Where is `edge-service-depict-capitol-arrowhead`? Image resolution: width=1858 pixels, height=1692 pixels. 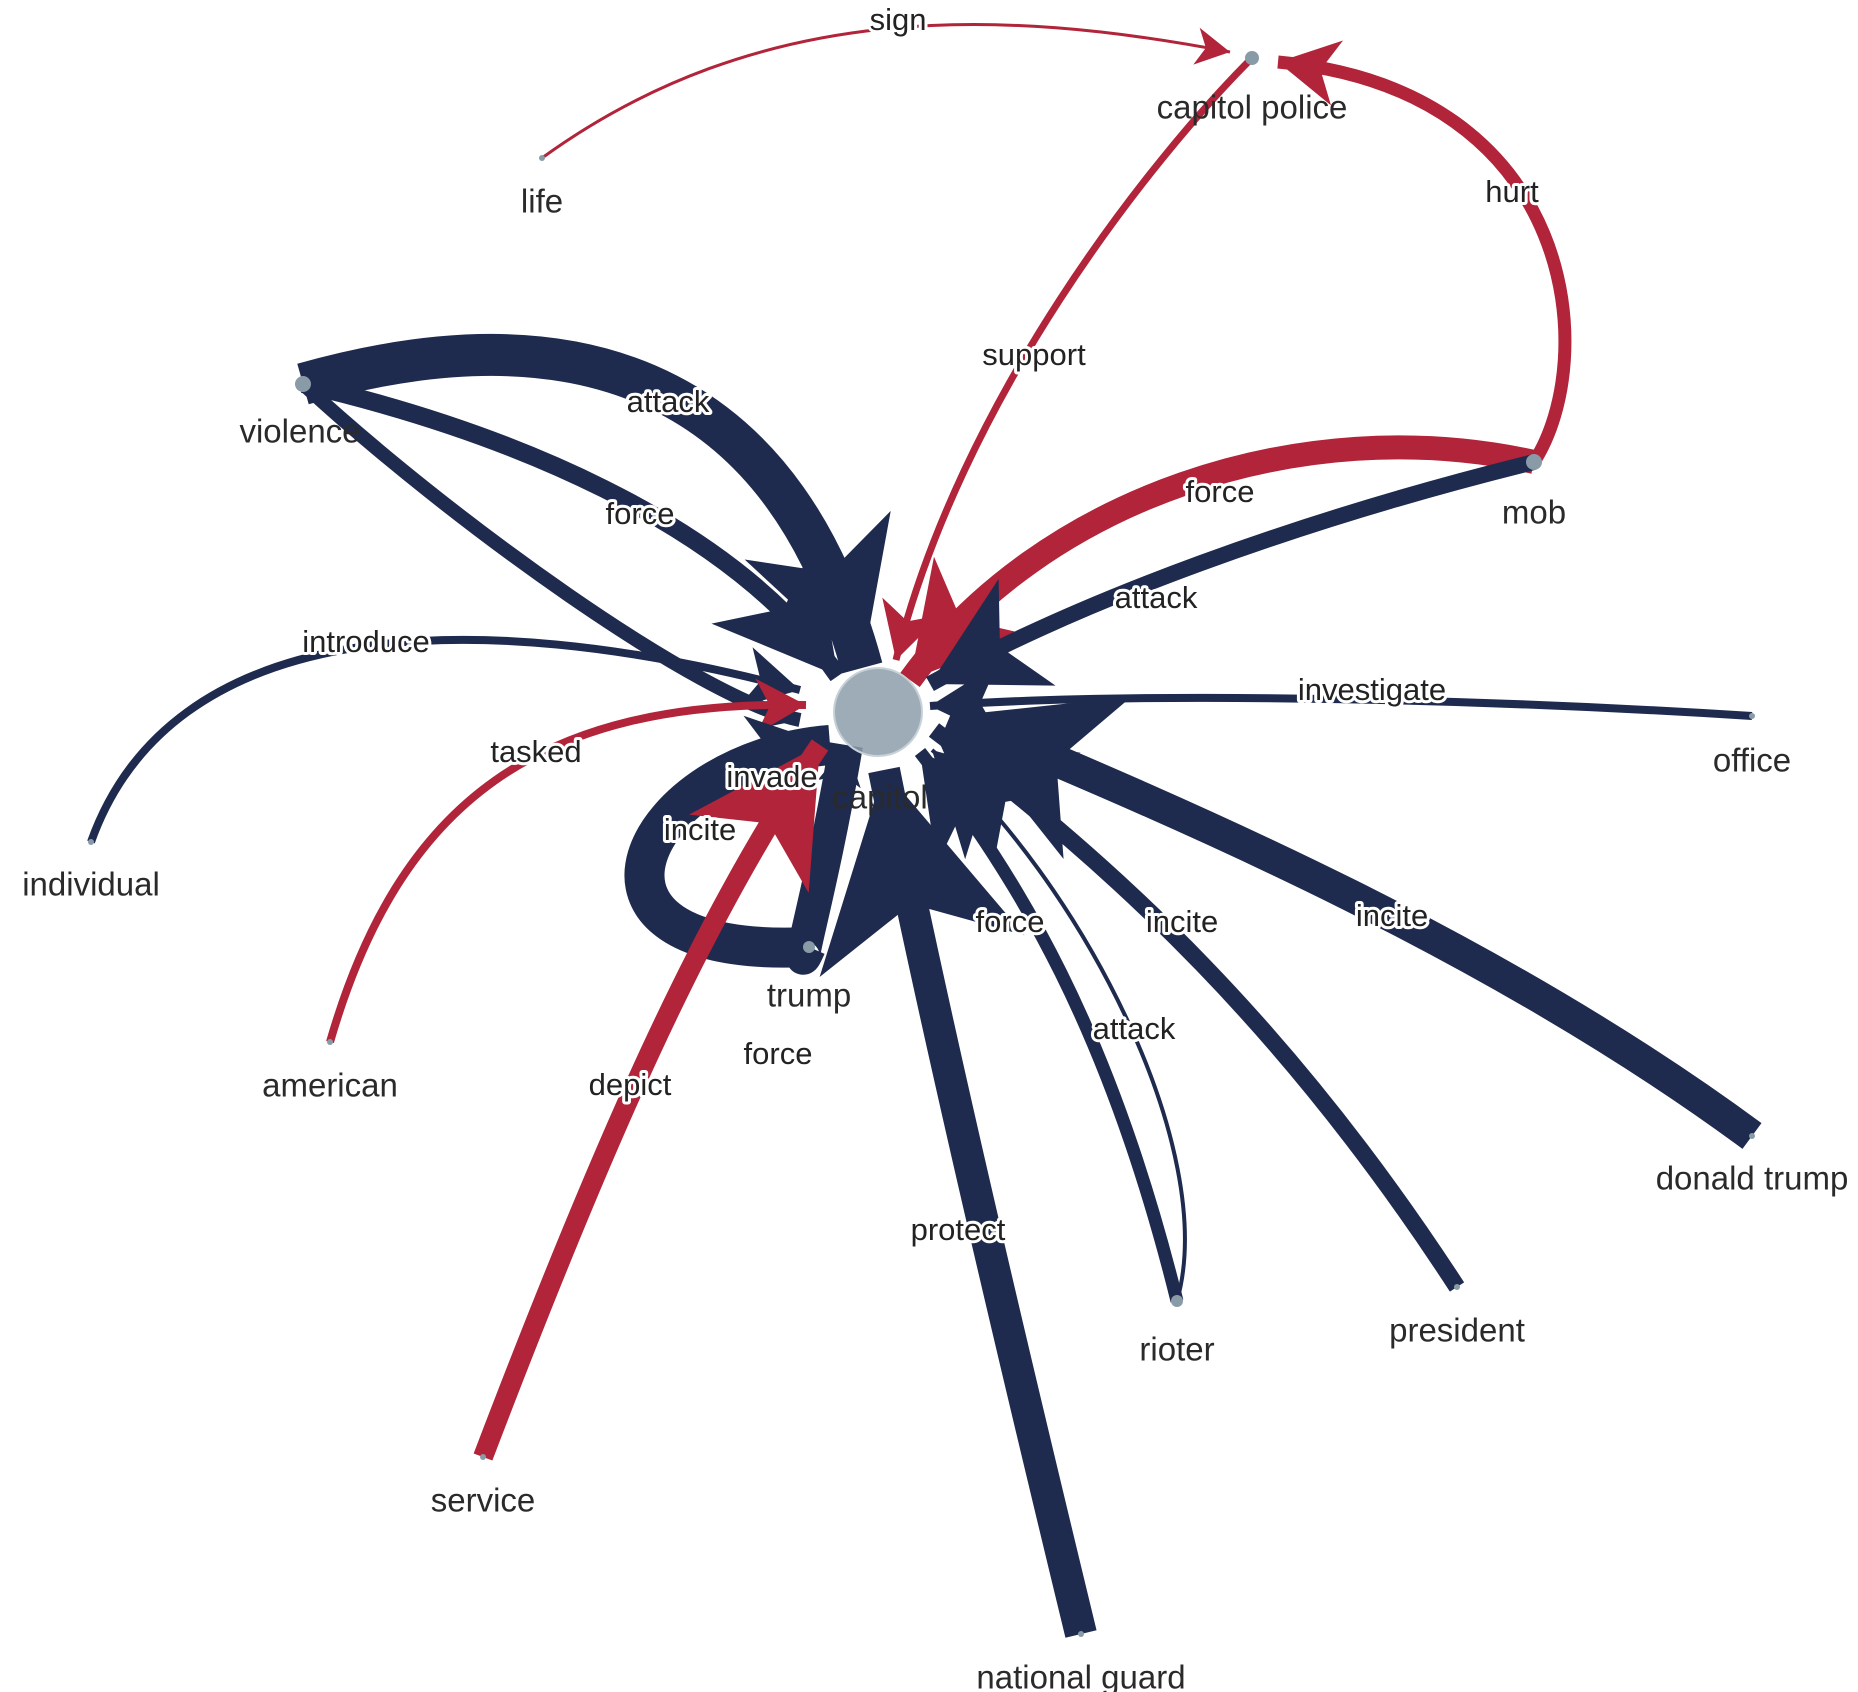 edge-service-depict-capitol-arrowhead is located at coordinates (754, 819).